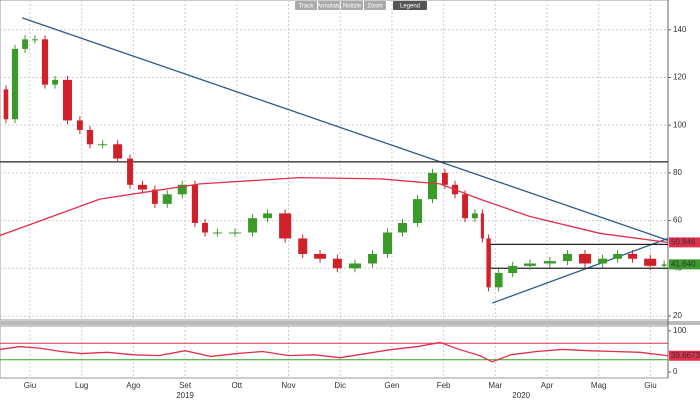 Image resolution: width=700 pixels, height=400 pixels. Describe the element at coordinates (580, 270) in the screenshot. I see `trend-line` at that location.